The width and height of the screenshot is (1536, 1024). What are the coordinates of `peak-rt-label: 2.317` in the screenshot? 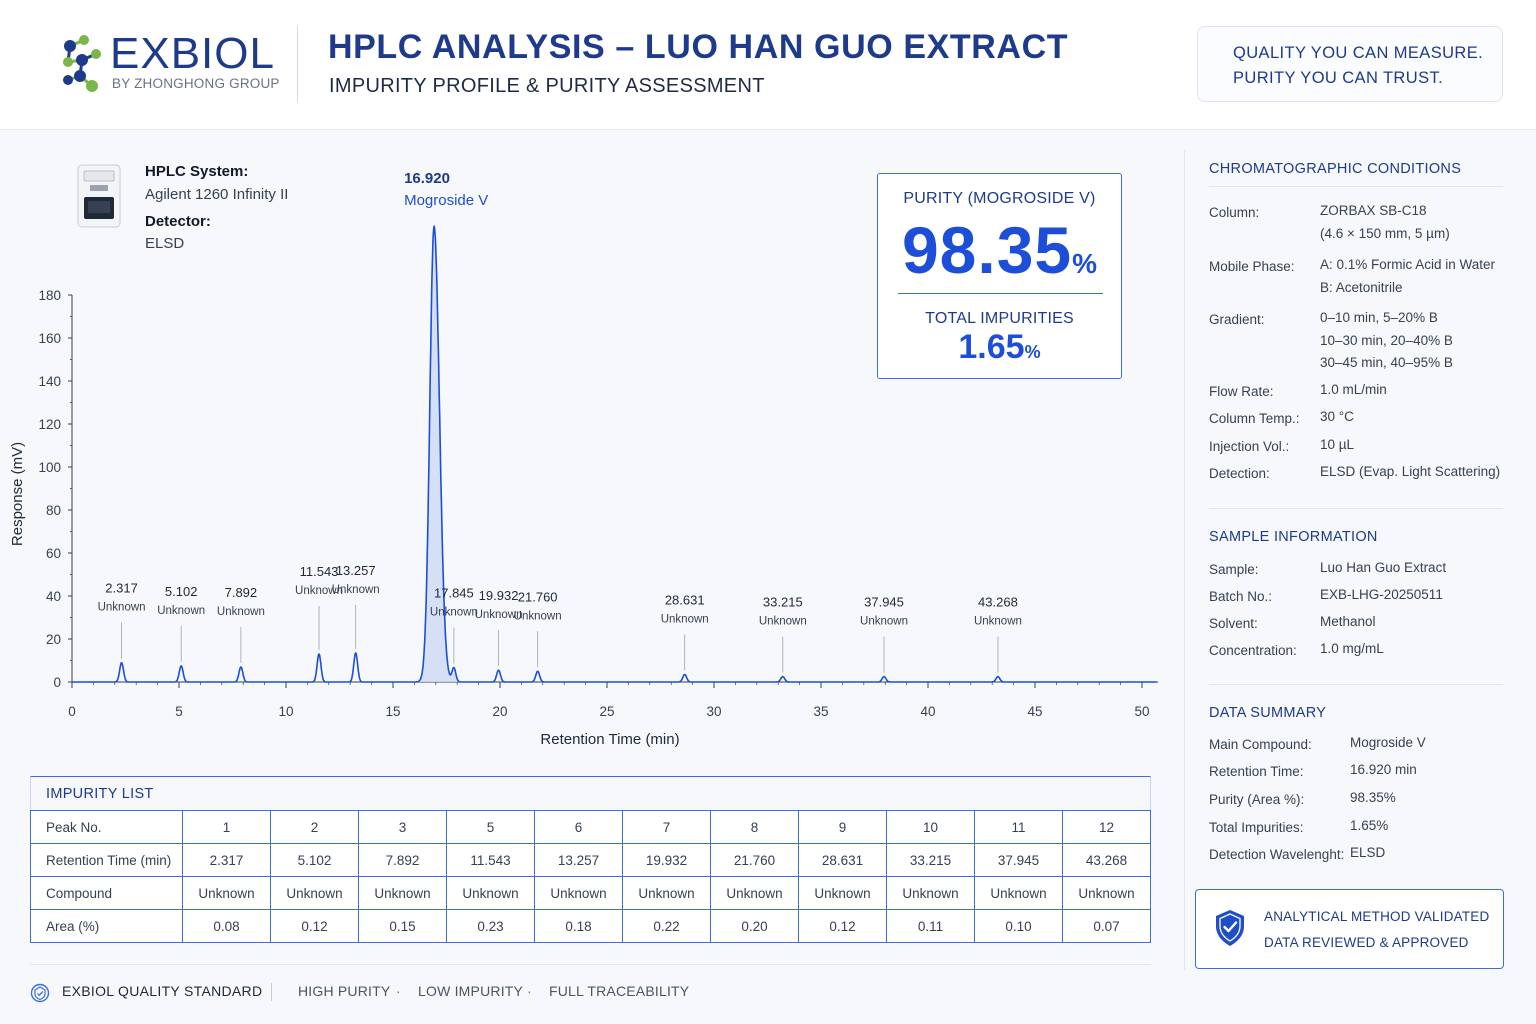 It's located at (121, 588).